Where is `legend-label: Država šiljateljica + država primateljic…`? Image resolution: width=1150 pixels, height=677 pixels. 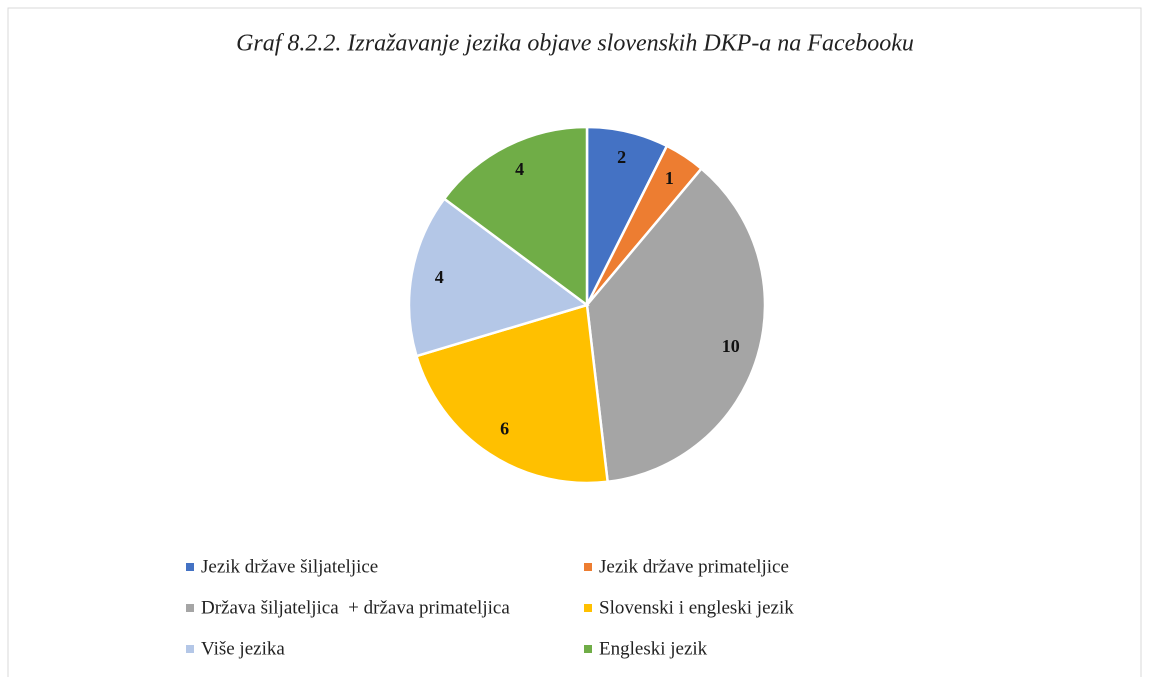 legend-label: Država šiljateljica + država primateljic… is located at coordinates (355, 607).